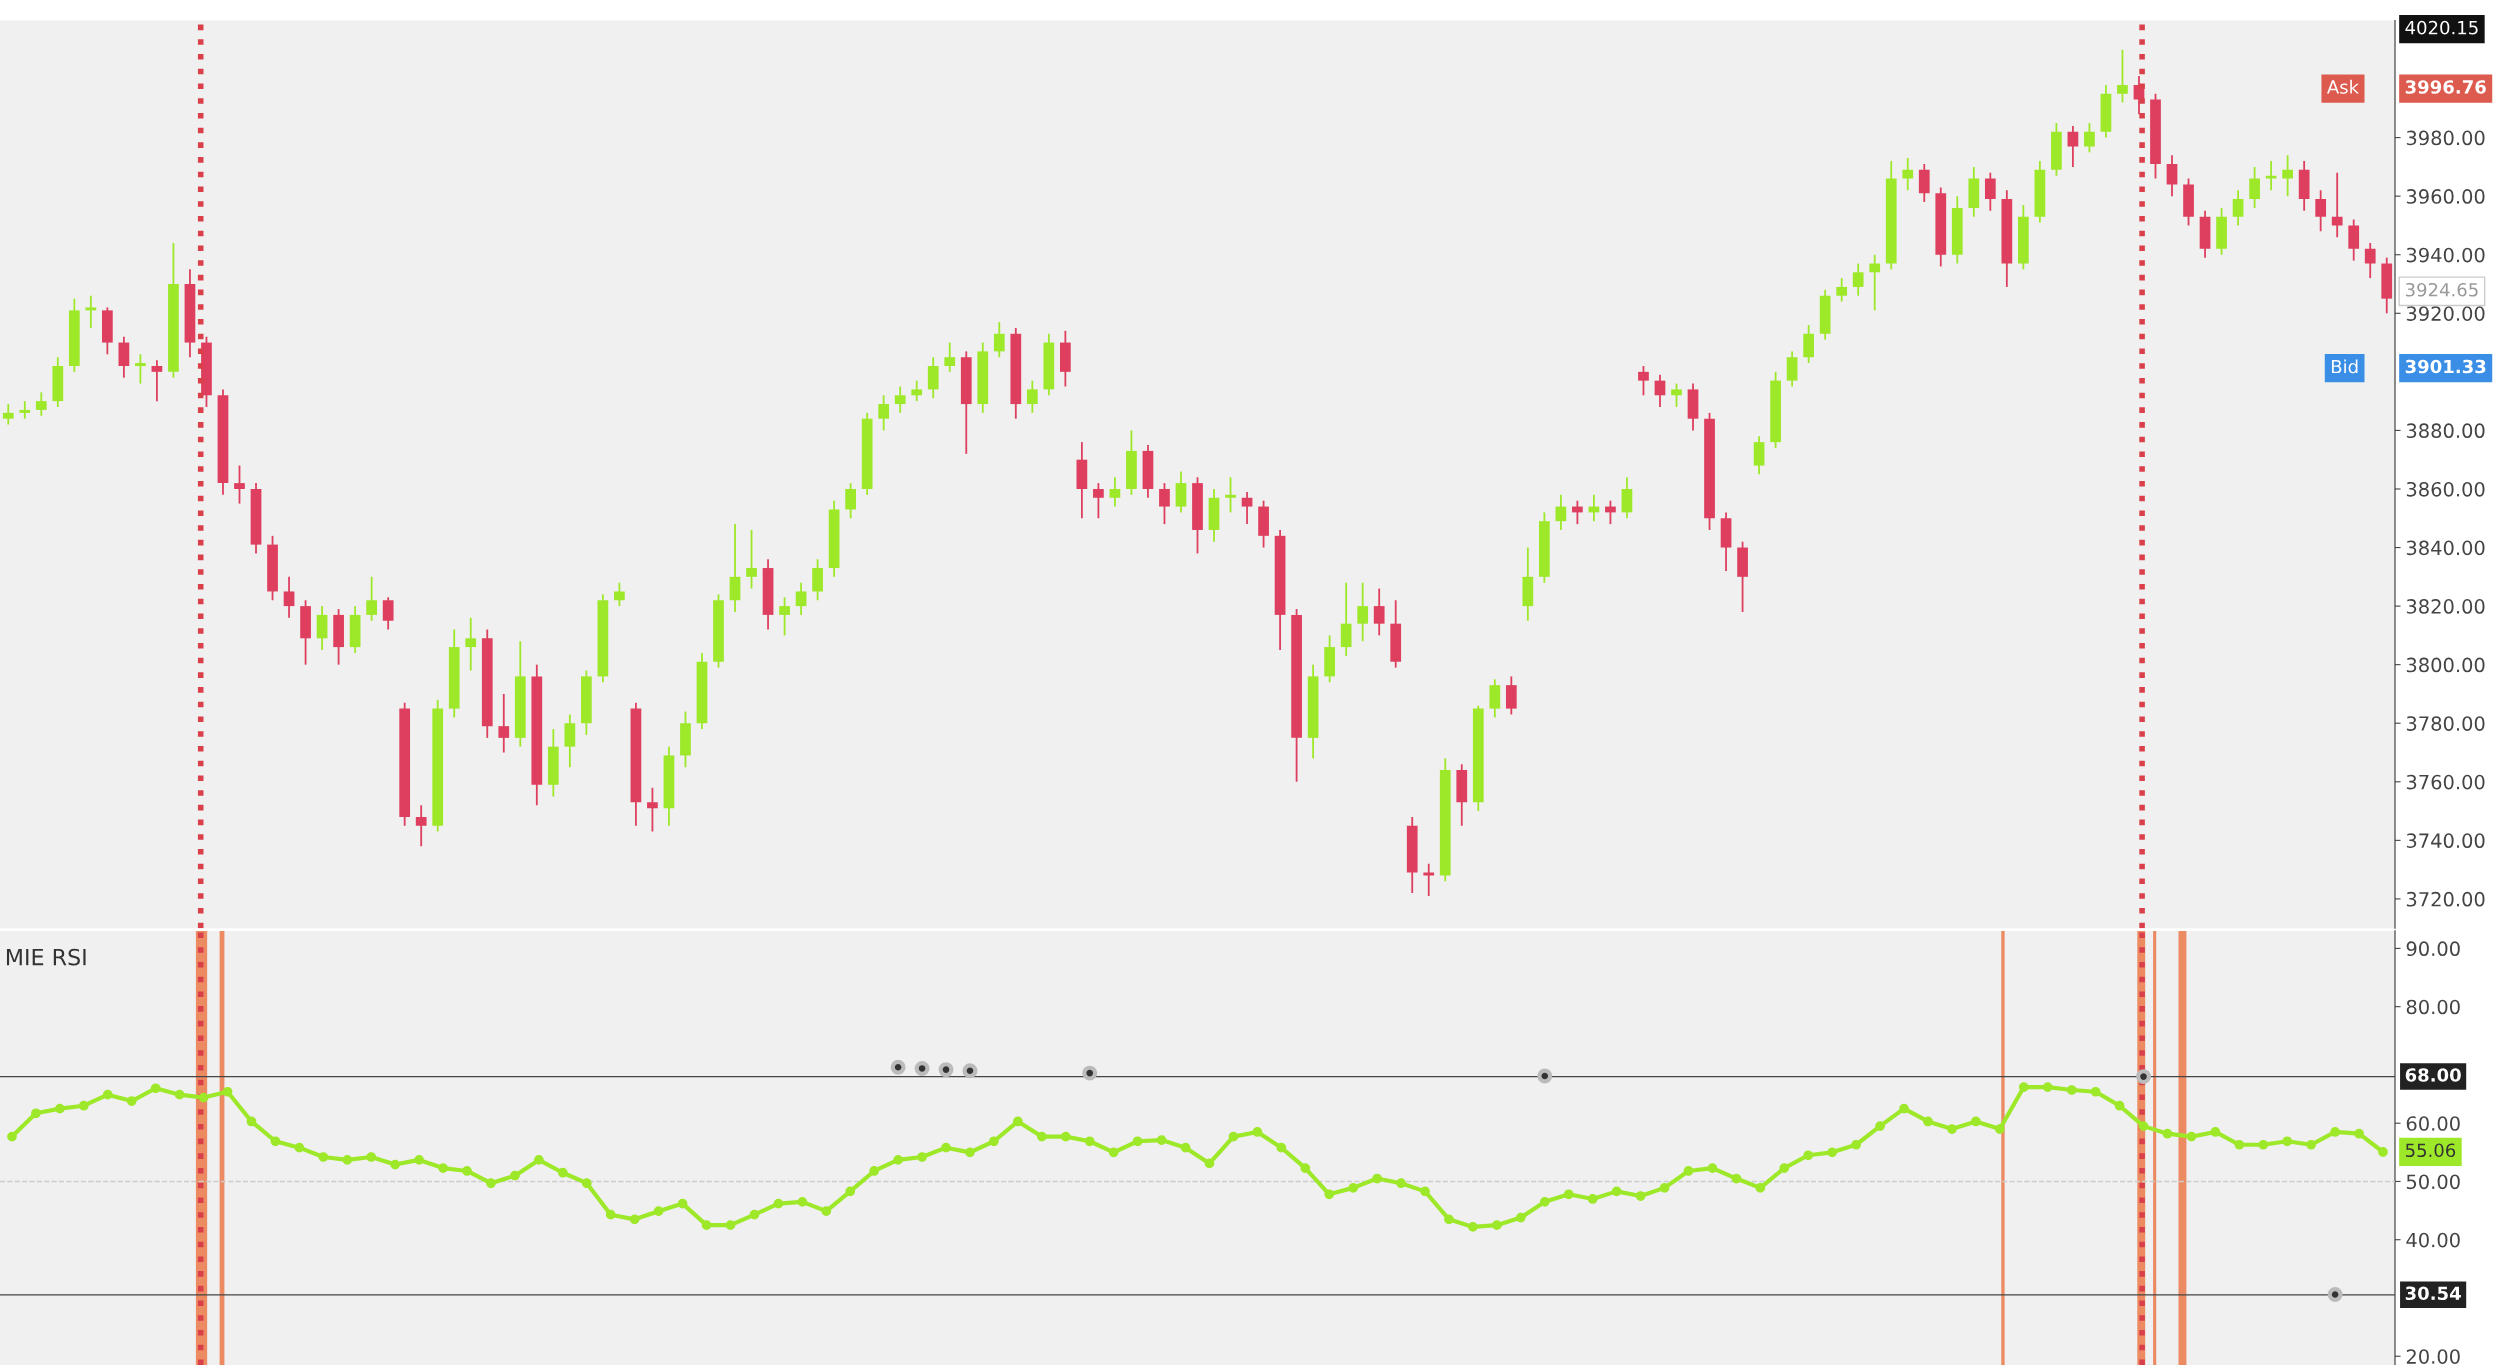 This screenshot has width=2500, height=1365. What do you see at coordinates (2433, 1182) in the screenshot?
I see `y-tick-label: 50.00` at bounding box center [2433, 1182].